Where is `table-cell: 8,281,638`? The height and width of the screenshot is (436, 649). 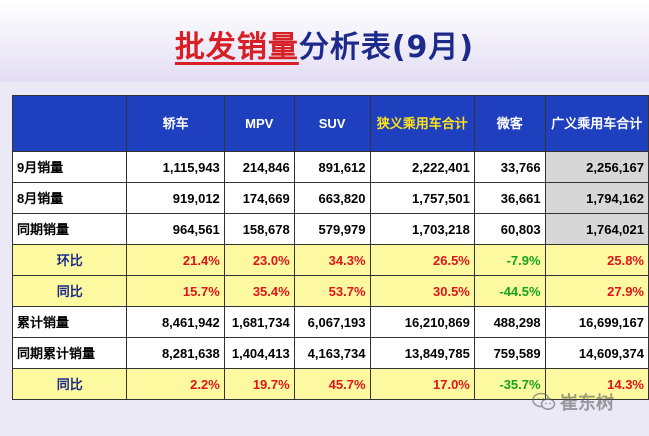
table-cell: 8,281,638 is located at coordinates (175, 353).